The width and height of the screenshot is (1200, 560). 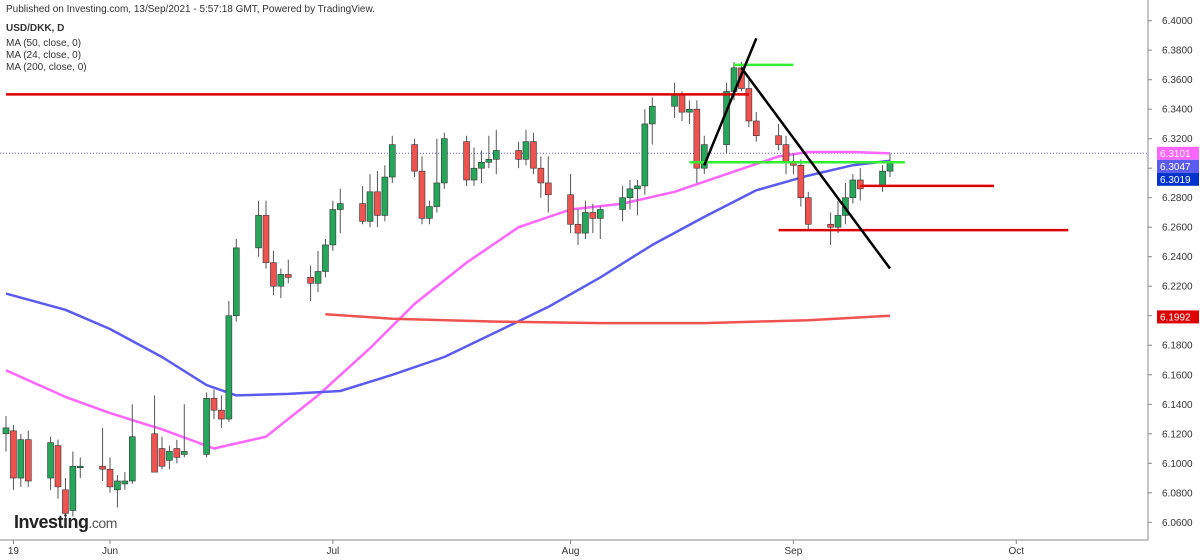 What do you see at coordinates (332, 551) in the screenshot?
I see `x-tick-label: Jul` at bounding box center [332, 551].